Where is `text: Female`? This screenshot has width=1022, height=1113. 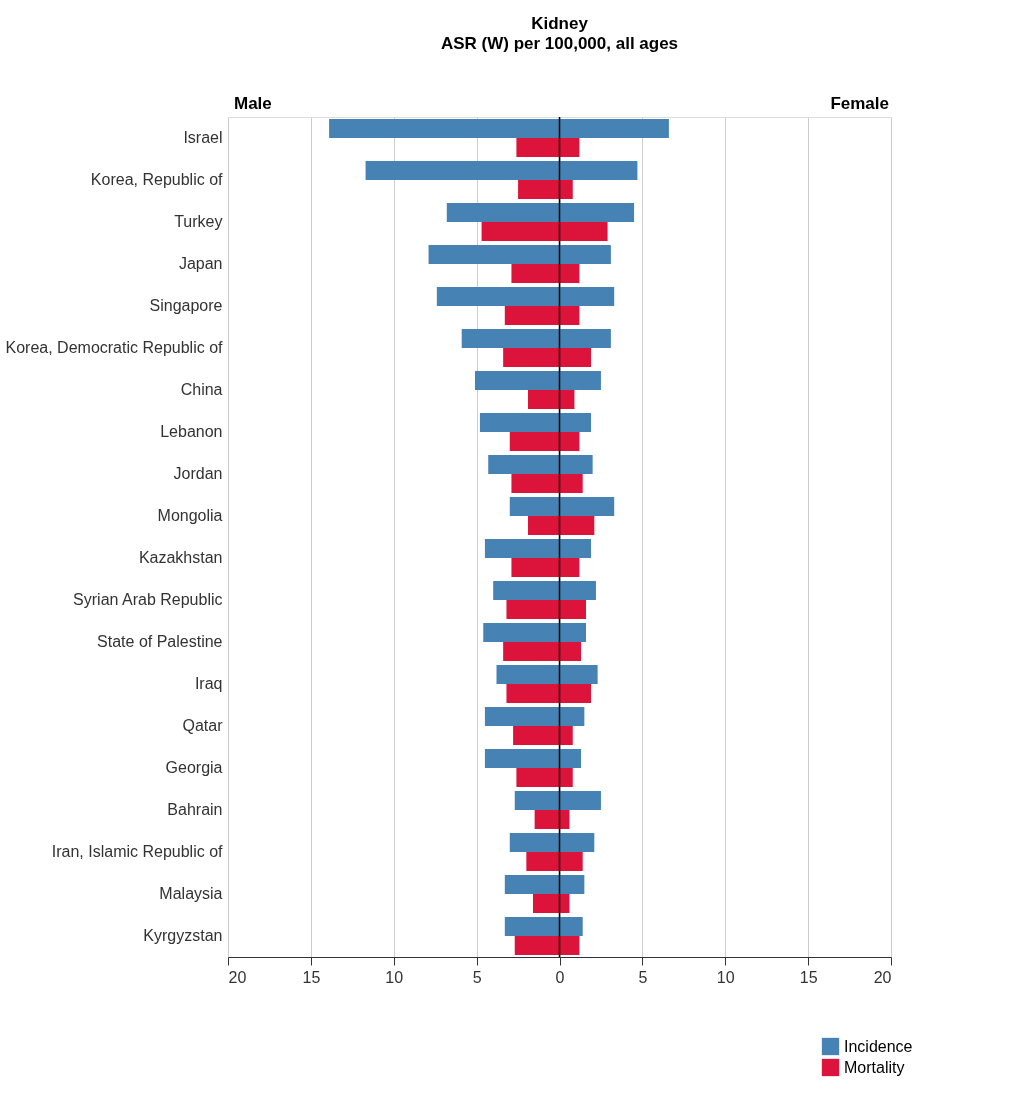
text: Female is located at coordinates (859, 103).